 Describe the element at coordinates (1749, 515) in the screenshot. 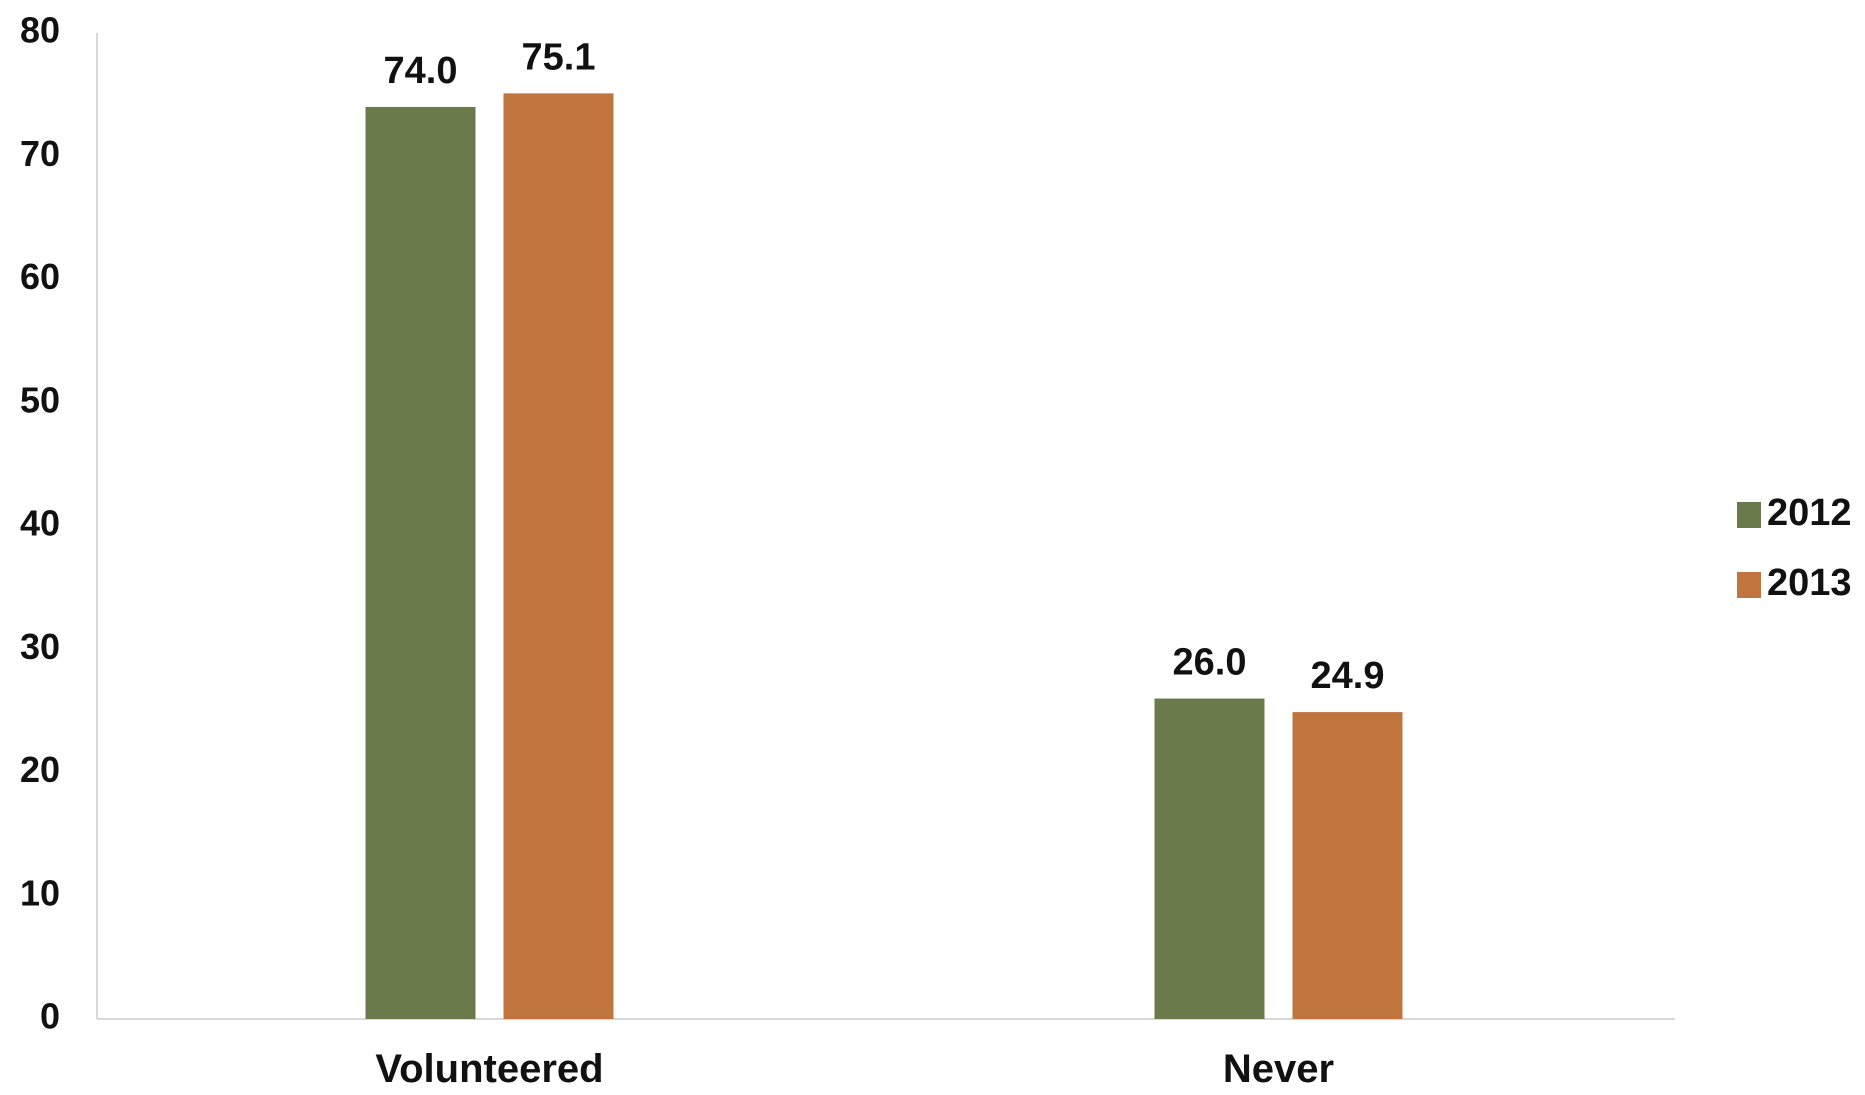

I see `legend-swatch-2012` at that location.